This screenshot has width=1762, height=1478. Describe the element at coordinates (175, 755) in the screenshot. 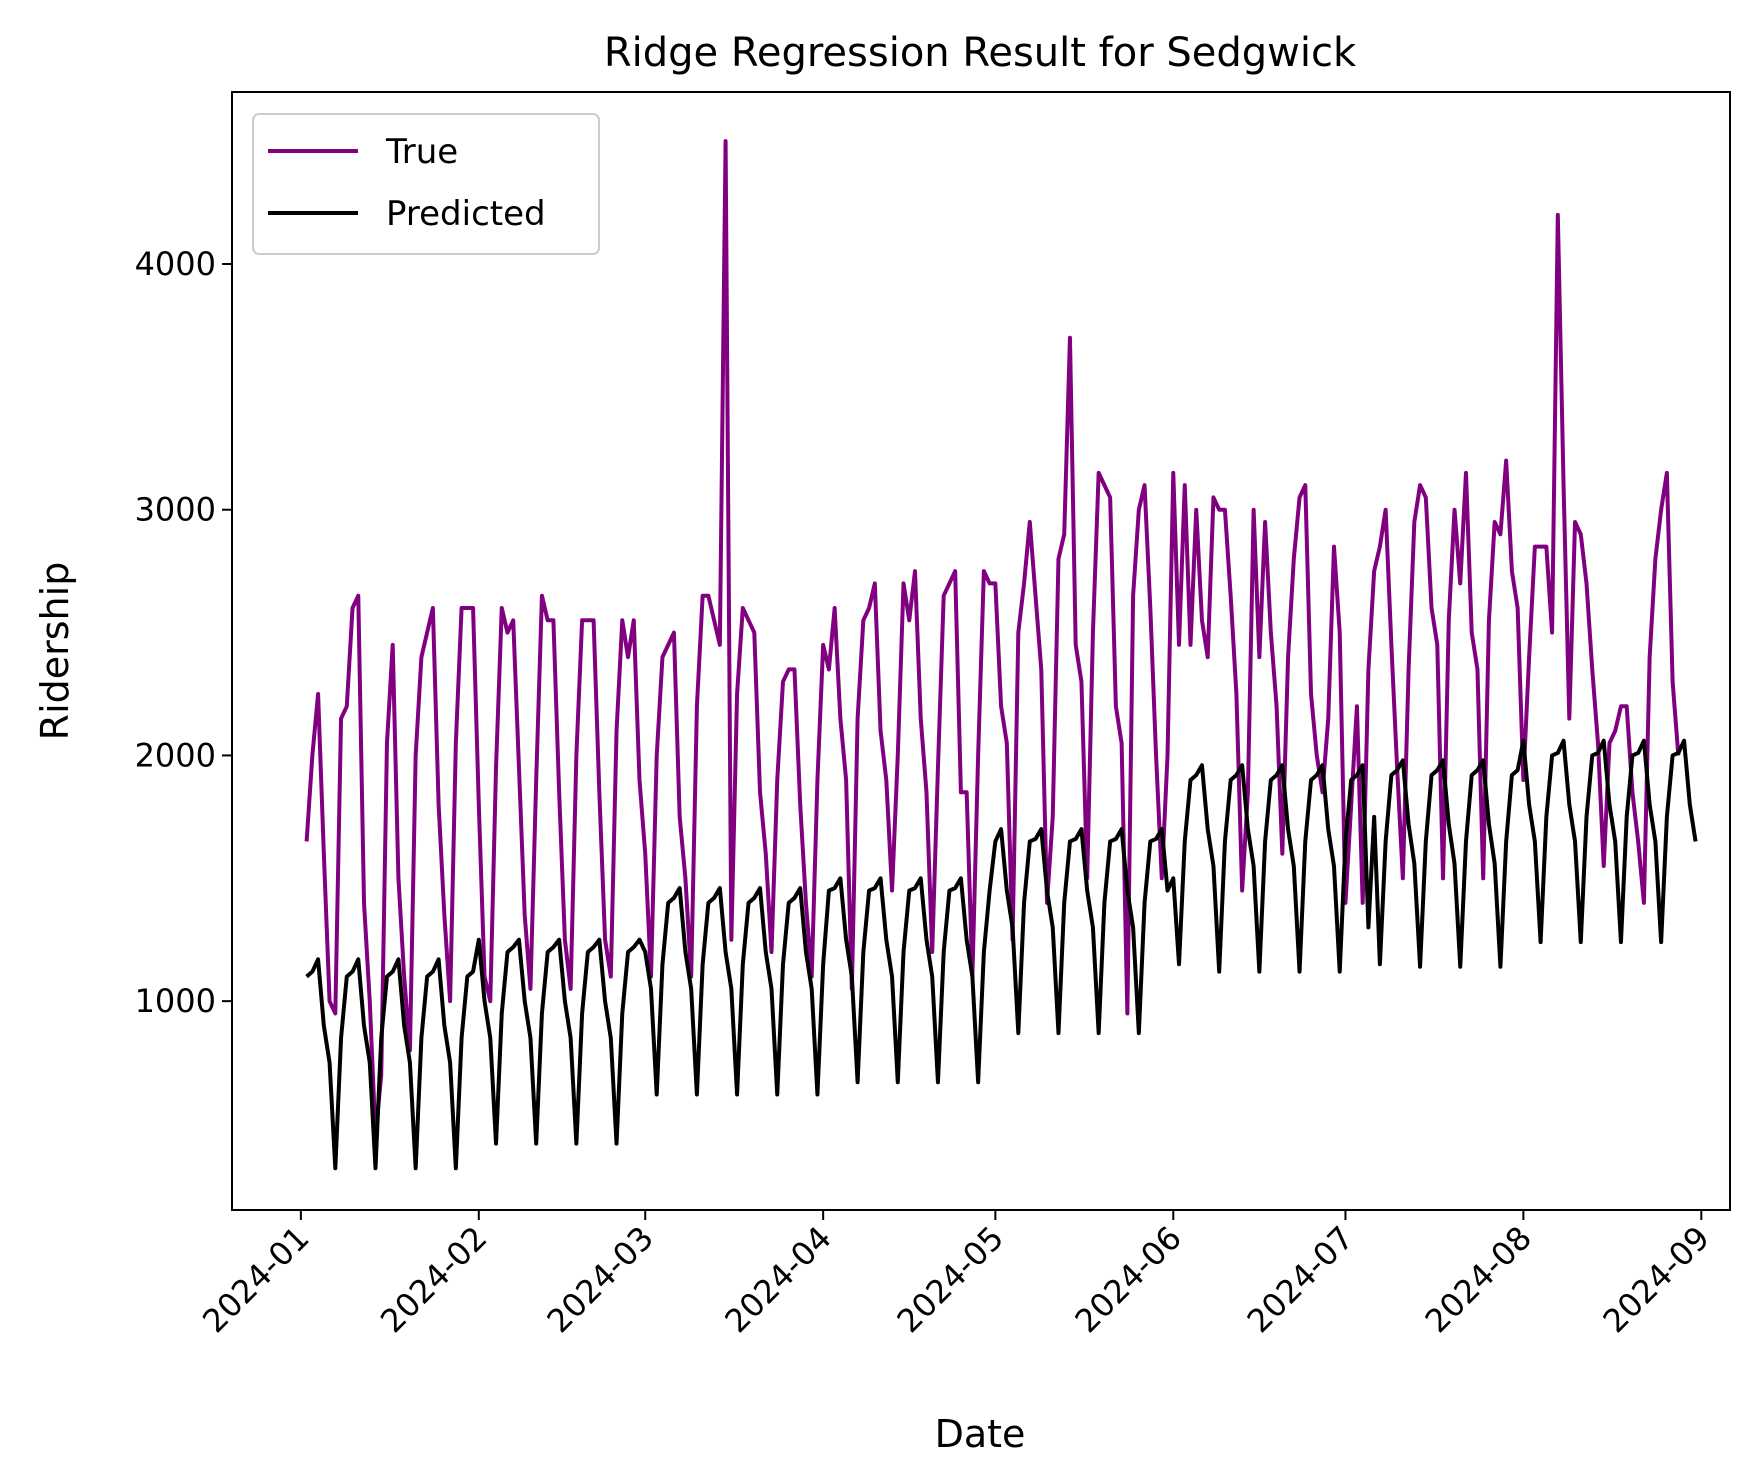

I see `y-tick-label: 2000` at that location.